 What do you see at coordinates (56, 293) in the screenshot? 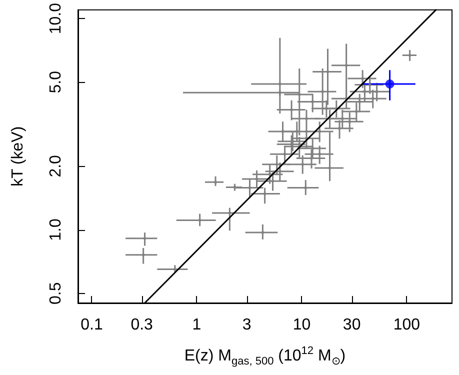
I see `y-tick-label: 0.5` at bounding box center [56, 293].